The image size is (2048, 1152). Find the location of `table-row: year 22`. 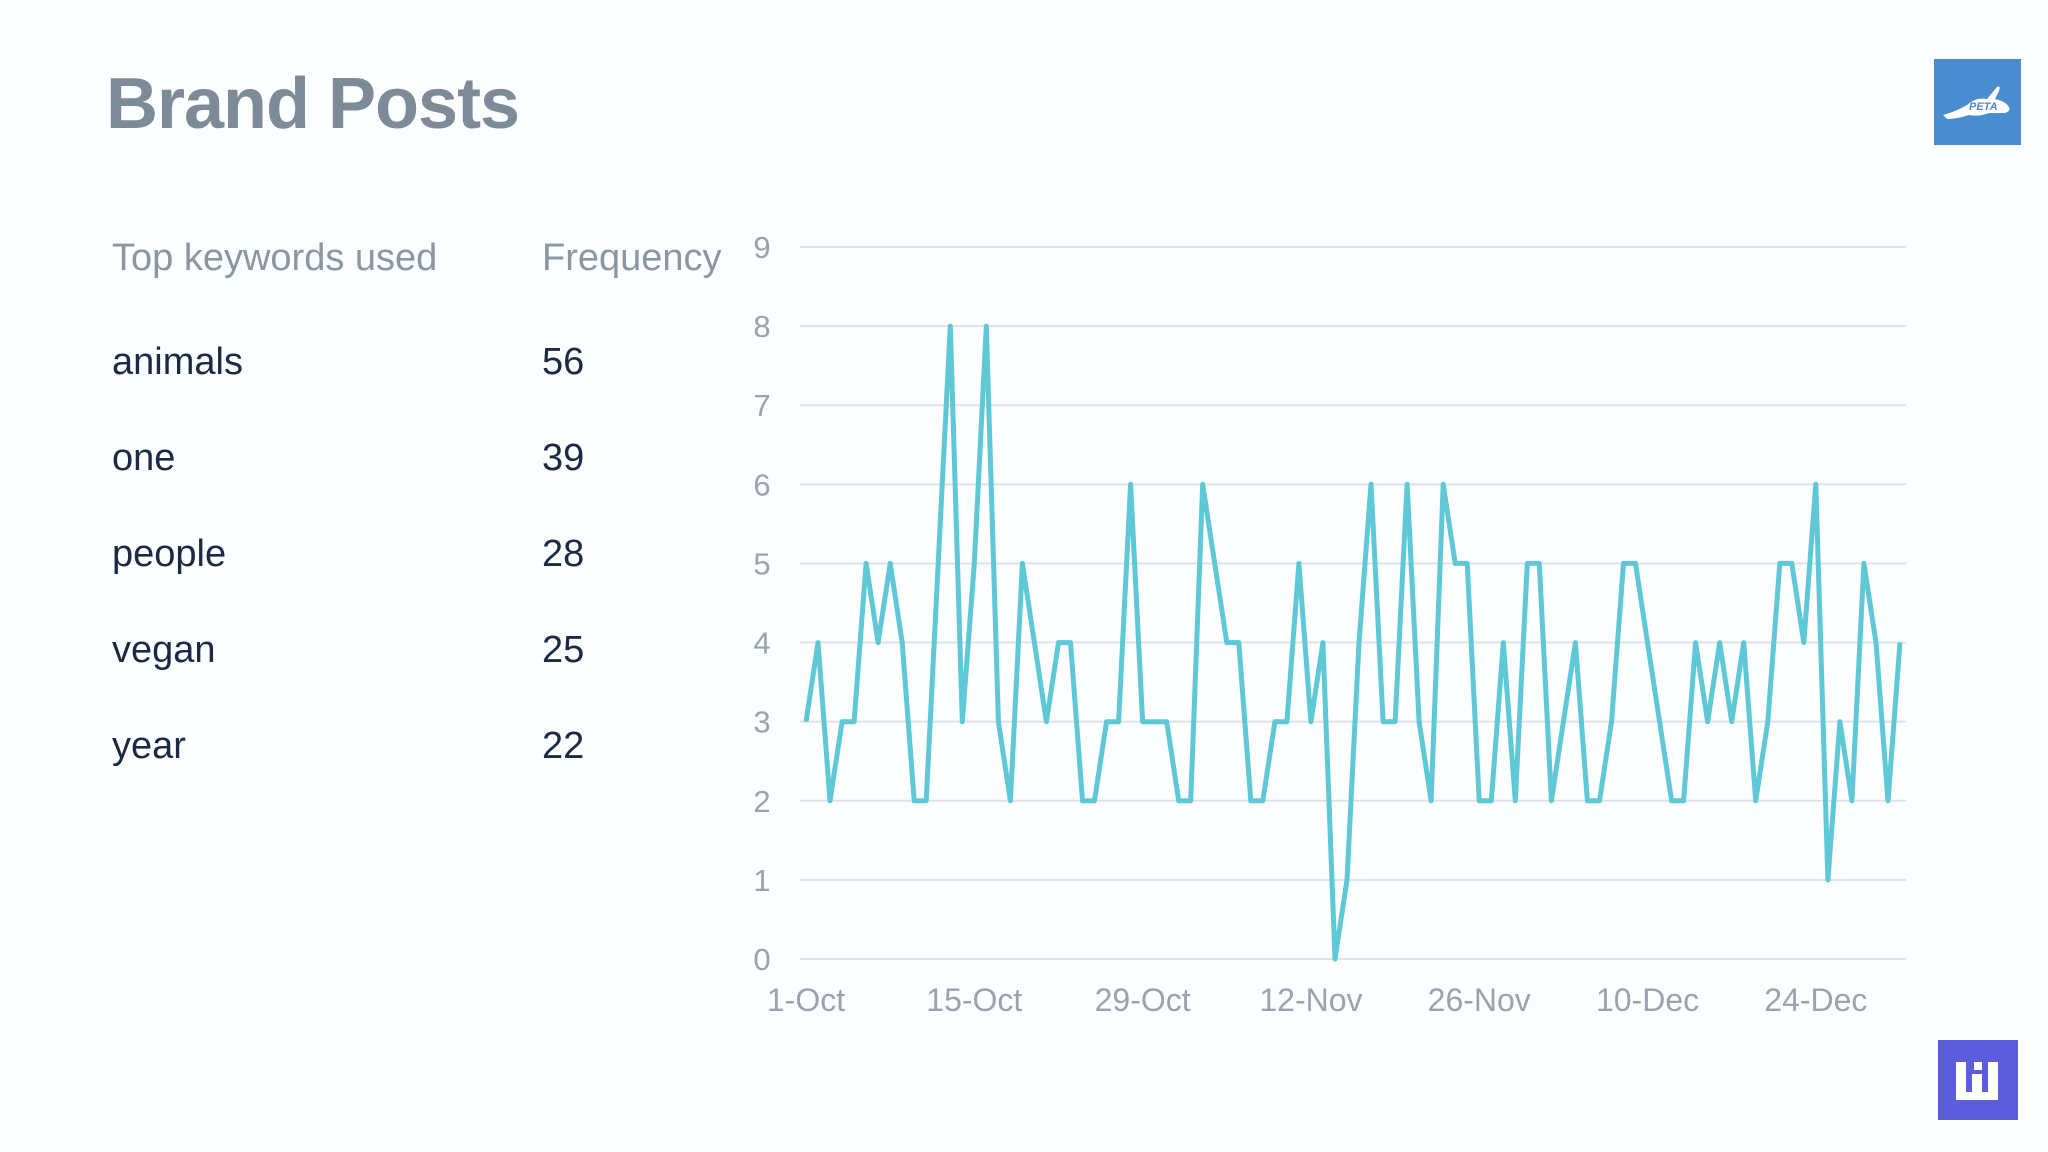

table-row: year 22 is located at coordinates (432, 766).